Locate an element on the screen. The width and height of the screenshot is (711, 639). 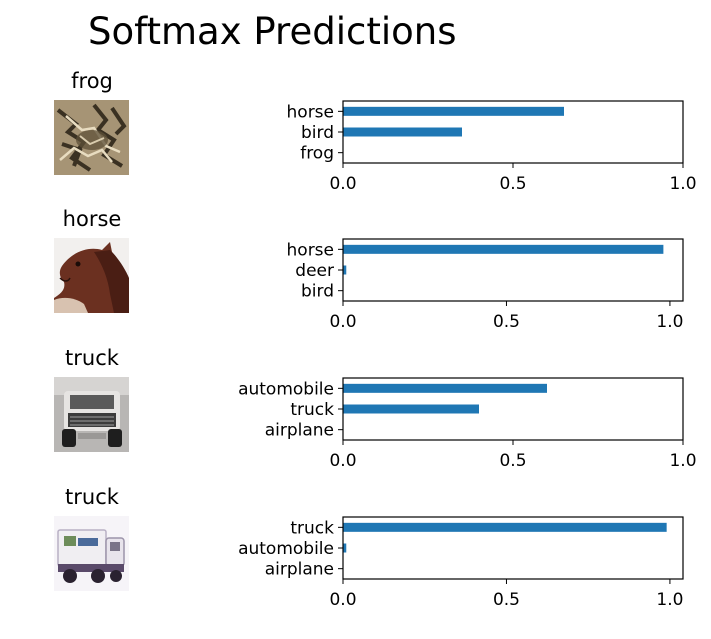
frog-thumbnail is located at coordinates (91, 137).